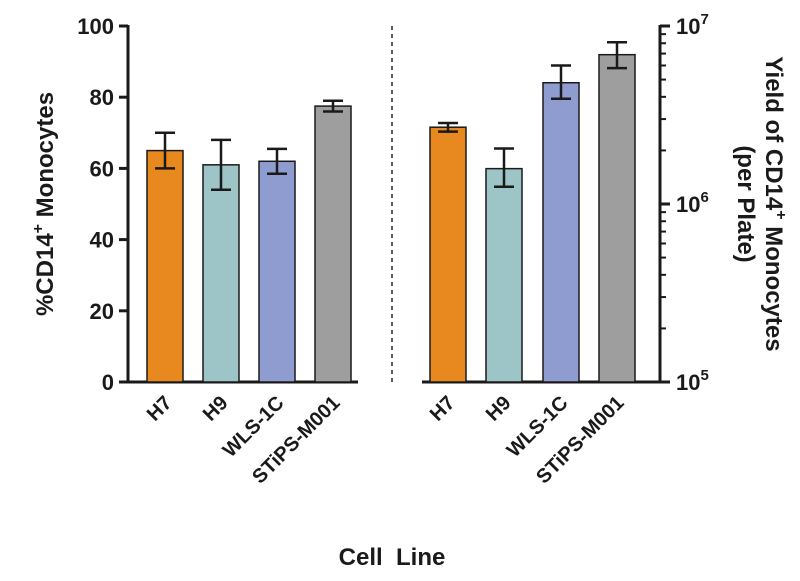 The height and width of the screenshot is (581, 800). I want to click on right-category-label: H7, so click(443, 409).